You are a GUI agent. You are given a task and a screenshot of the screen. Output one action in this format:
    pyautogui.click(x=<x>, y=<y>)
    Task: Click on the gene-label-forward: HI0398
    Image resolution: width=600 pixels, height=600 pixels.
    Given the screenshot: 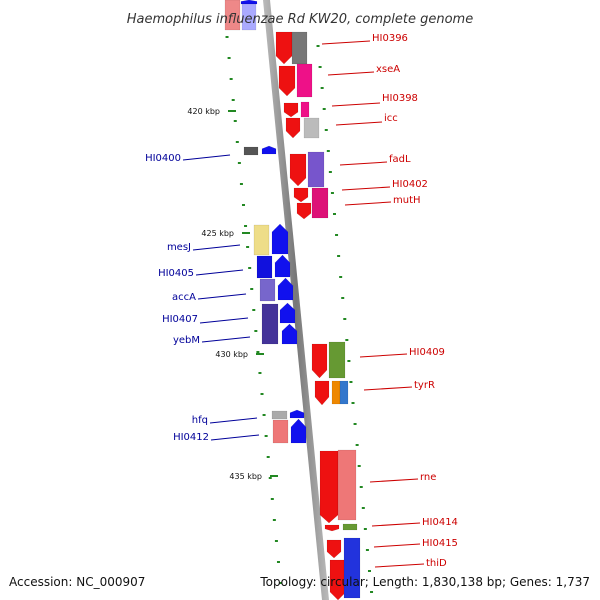 What is the action you would take?
    pyautogui.click(x=400, y=98)
    